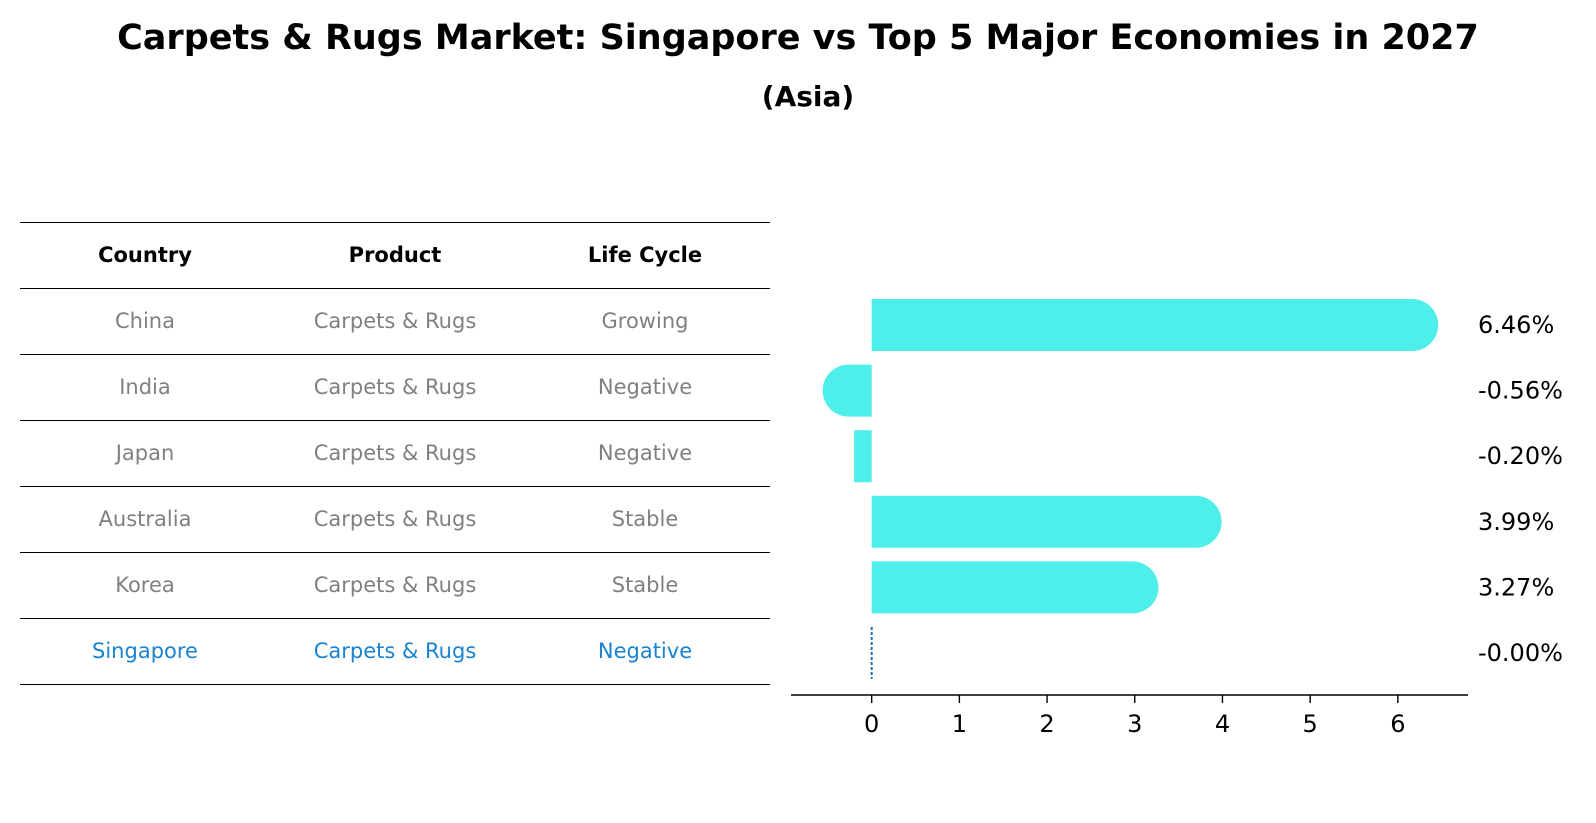  I want to click on table-header-row: Country Product Life Cycle, so click(395, 255).